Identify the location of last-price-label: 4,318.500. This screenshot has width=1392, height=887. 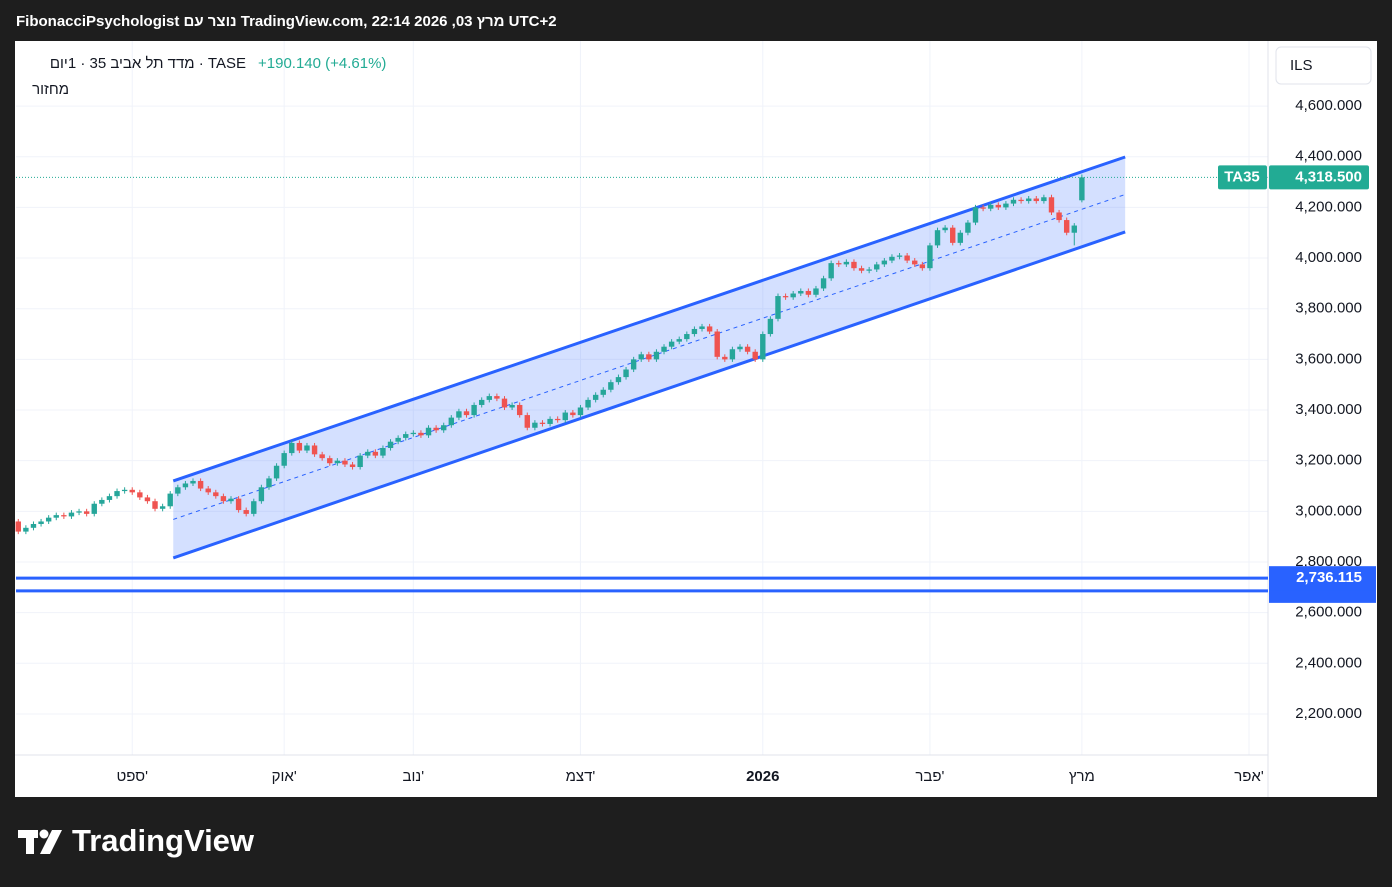
(1328, 176).